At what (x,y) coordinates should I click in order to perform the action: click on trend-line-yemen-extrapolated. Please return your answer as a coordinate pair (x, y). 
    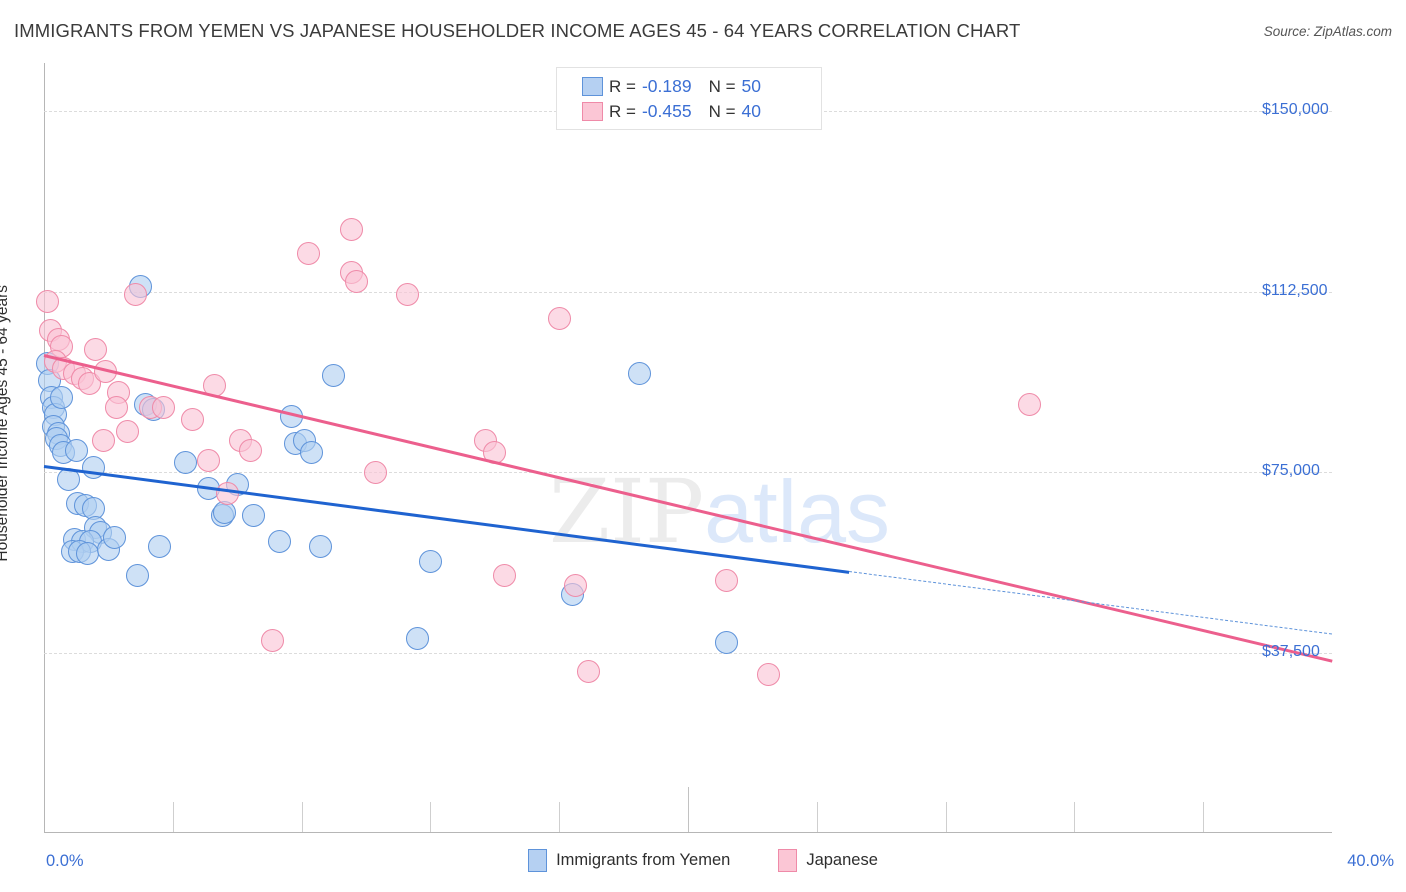
    Looking at the image, I should click on (1090, 602).